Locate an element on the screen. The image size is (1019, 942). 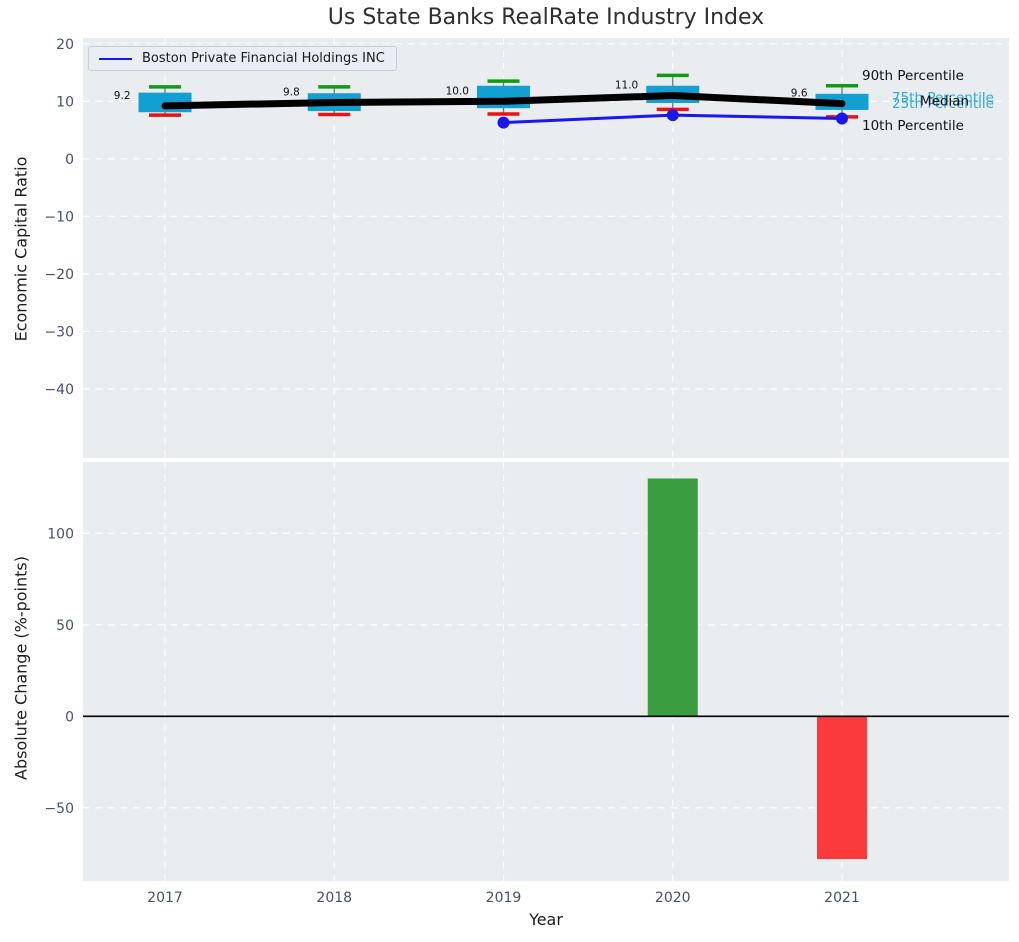
y-tick-label-top--20: −20 is located at coordinates (59, 275).